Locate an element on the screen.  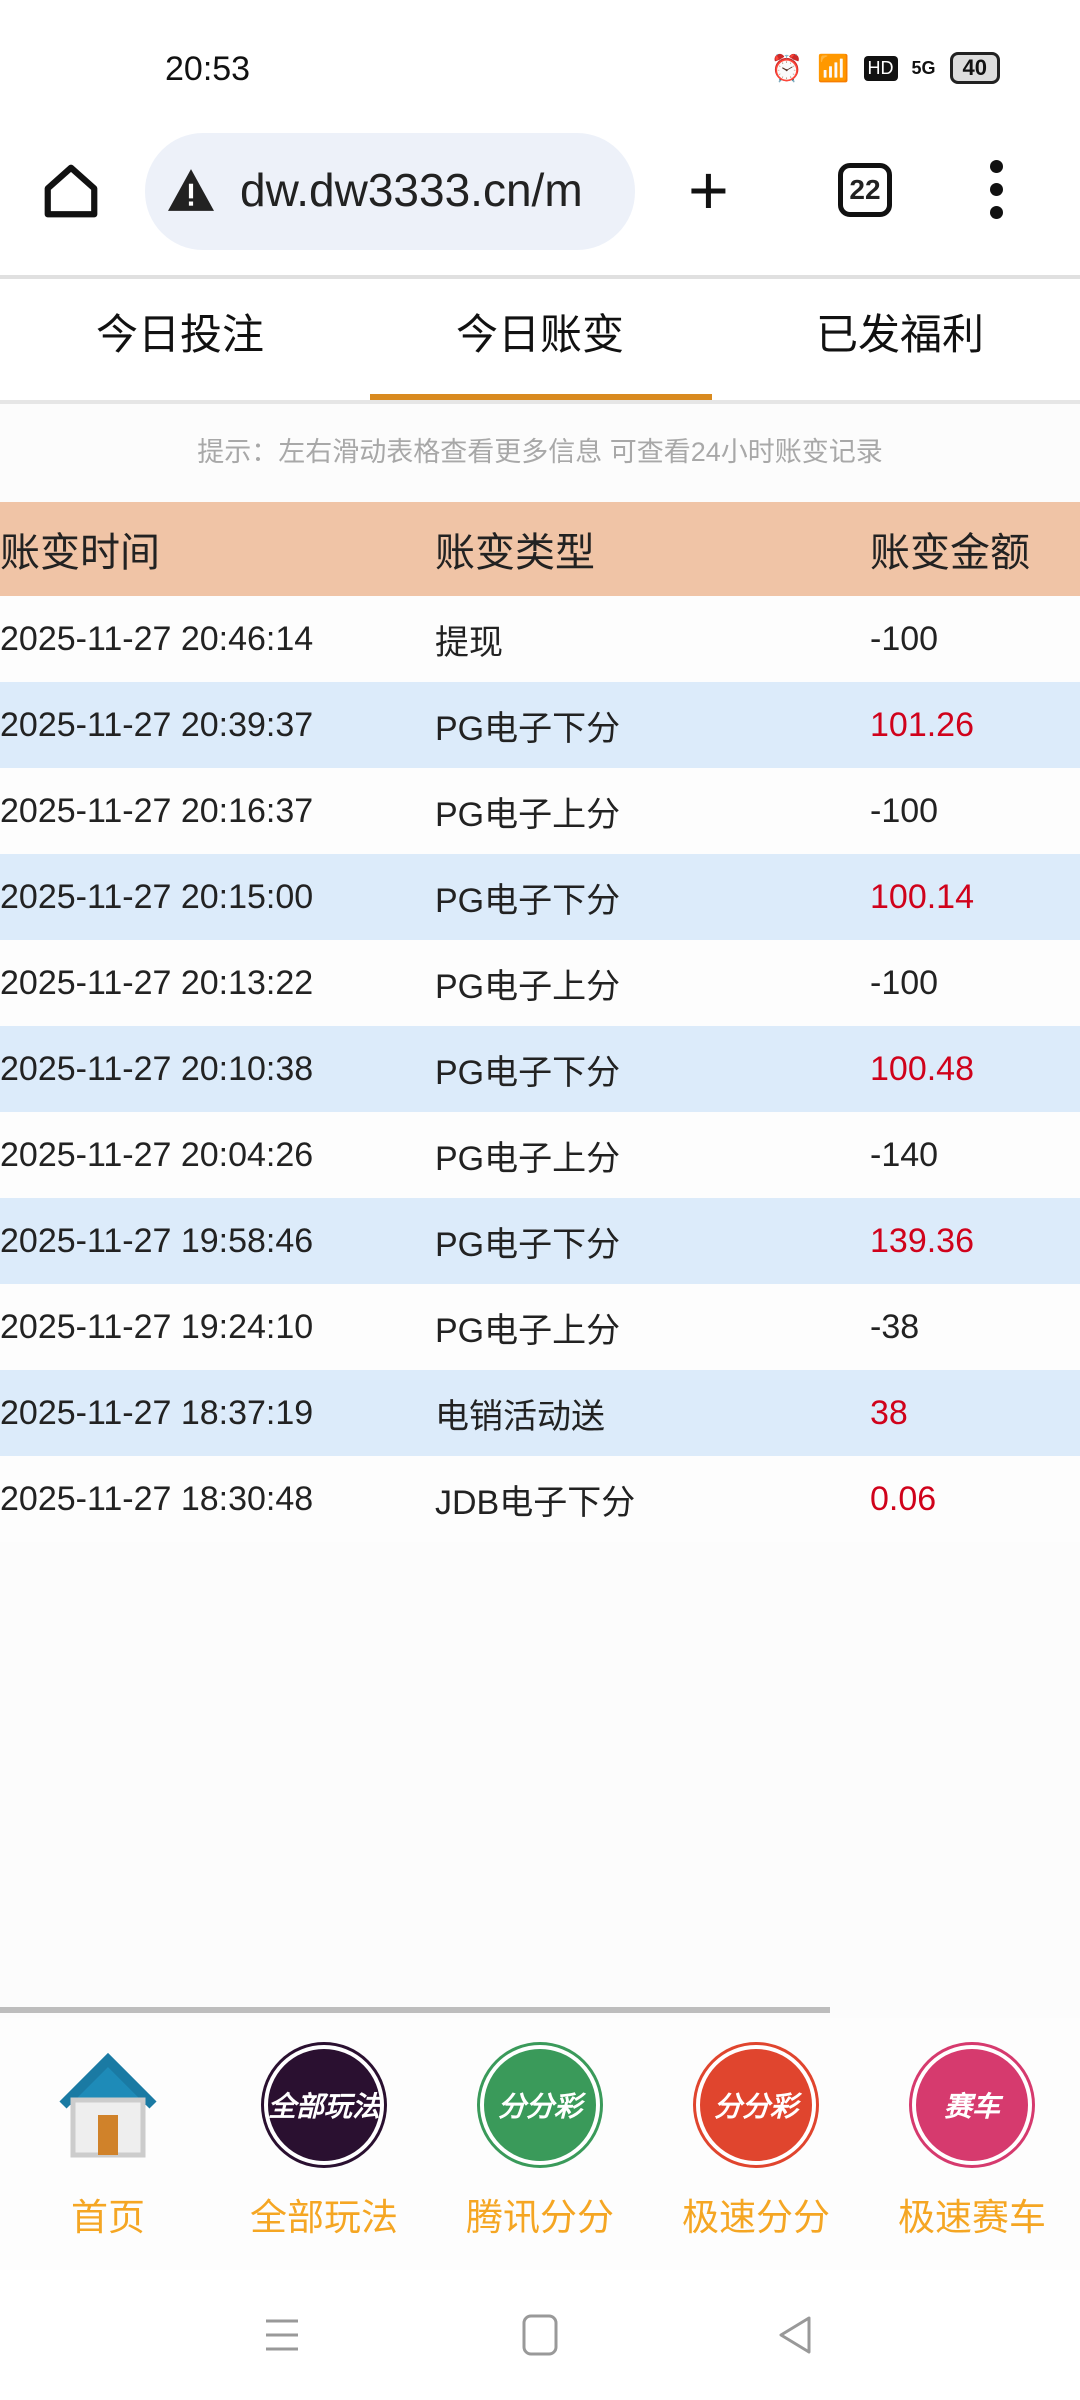
table-row: 2025-11-27 20:39:37 PG电子下分 101.26 is located at coordinates (540, 725).